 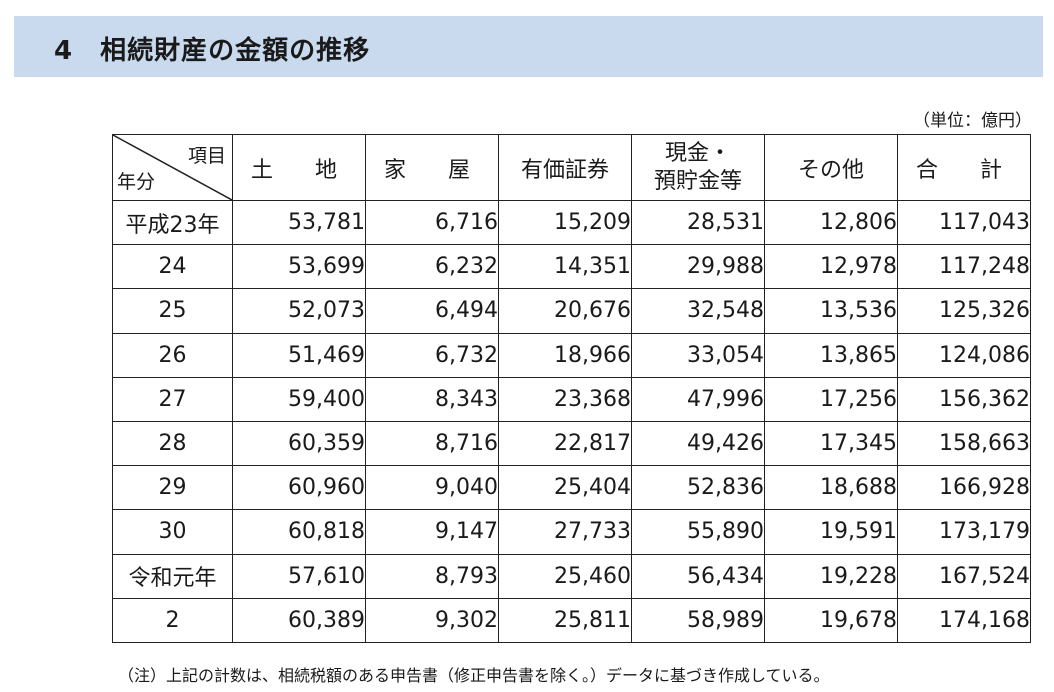 What do you see at coordinates (299, 576) in the screenshot?
I see `land-value-cell: 57,610` at bounding box center [299, 576].